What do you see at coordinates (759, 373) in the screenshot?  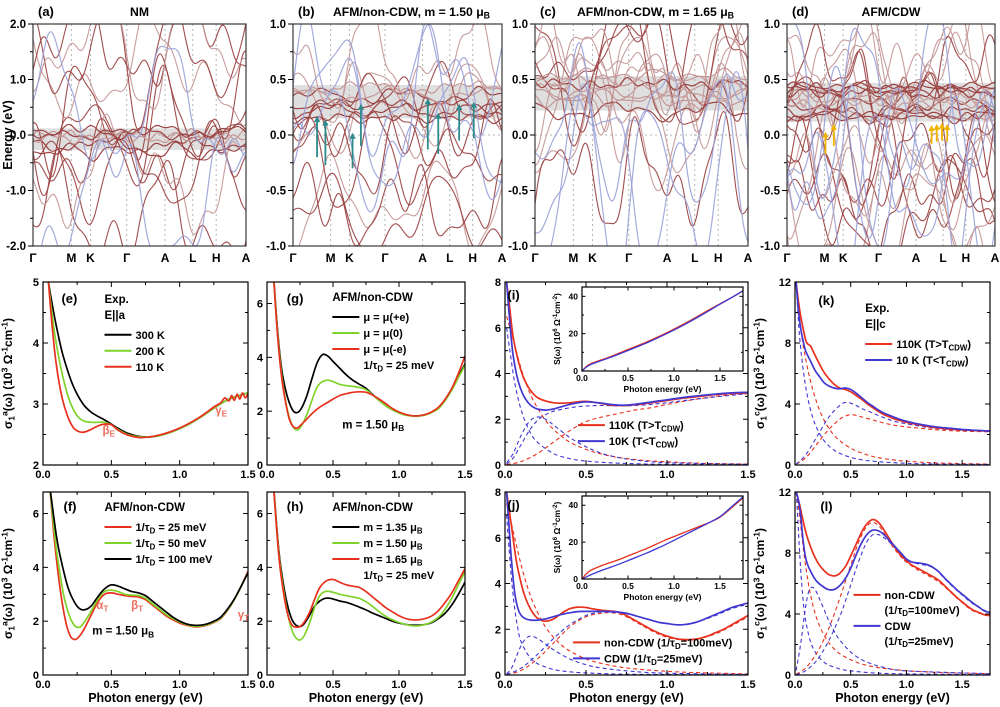 I see `y-axis-title: σ1c(ω) (103 Ω-1cm-1)` at bounding box center [759, 373].